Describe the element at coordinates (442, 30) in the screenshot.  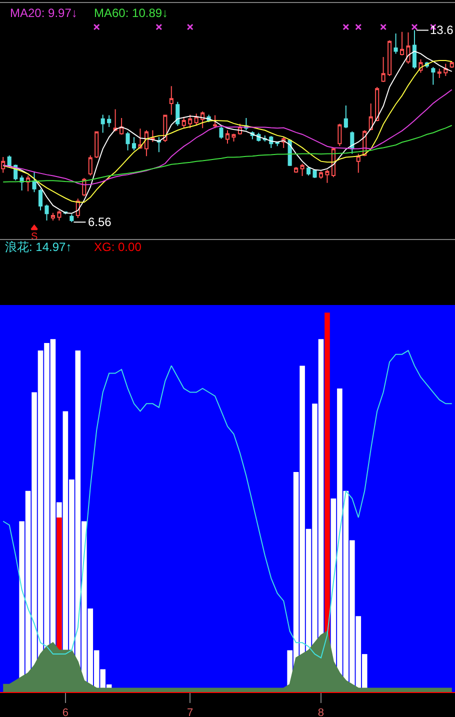
I see `annotation: 13.6` at that location.